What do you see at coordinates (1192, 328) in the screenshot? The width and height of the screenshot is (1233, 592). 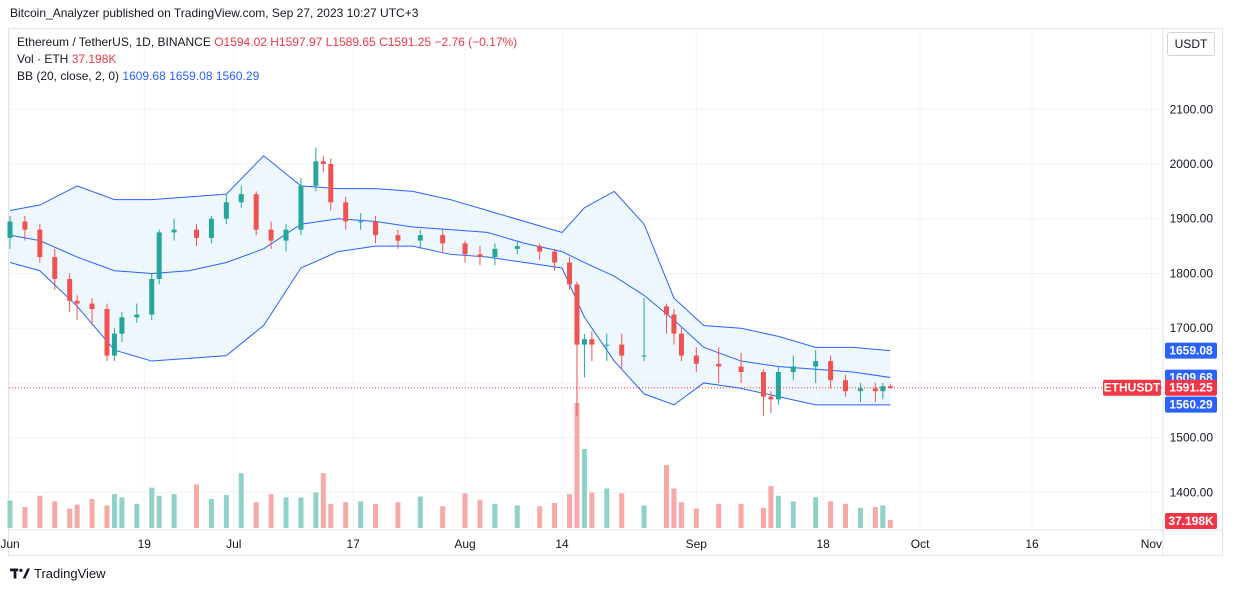 I see `y-tick-label: 1700.00` at bounding box center [1192, 328].